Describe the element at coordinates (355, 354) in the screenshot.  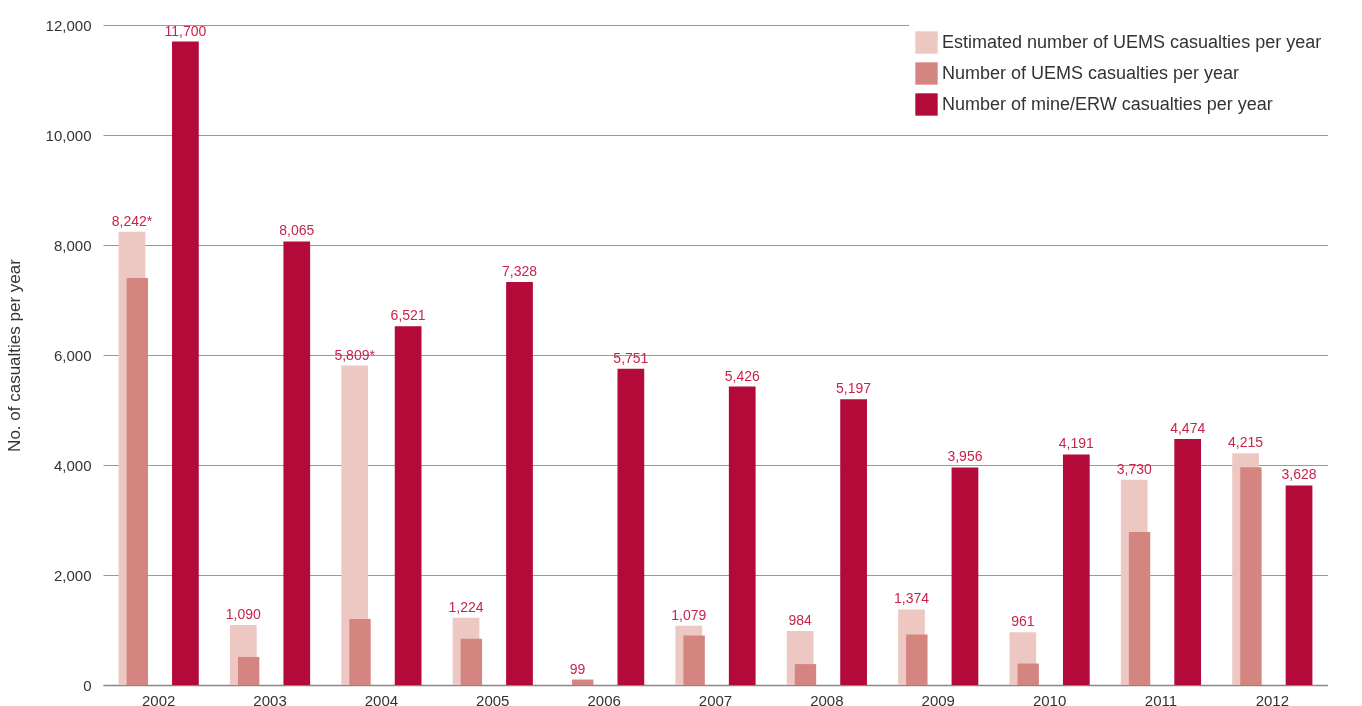
I see `data-label: 5,809*` at that location.